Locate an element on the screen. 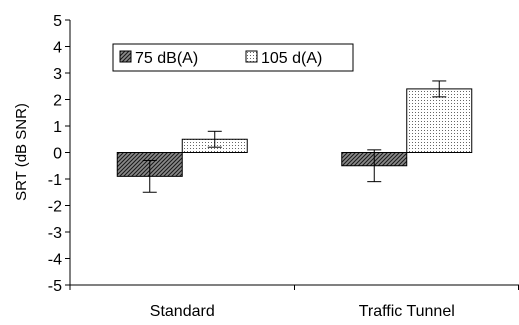 This screenshot has height=325, width=519. y-tick-label: 2 is located at coordinates (57, 101).